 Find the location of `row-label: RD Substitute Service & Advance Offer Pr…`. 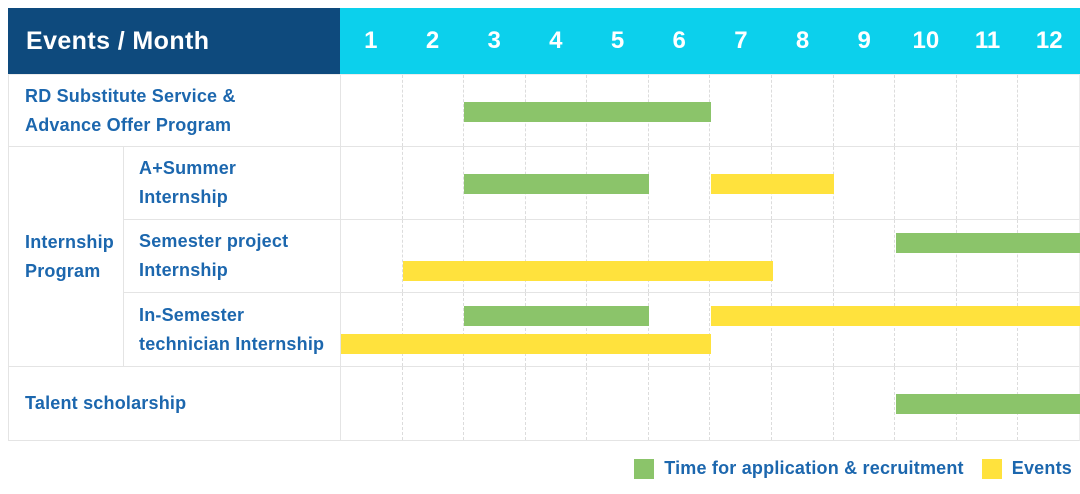

row-label: RD Substitute Service & Advance Offer Pr… is located at coordinates (130, 110).